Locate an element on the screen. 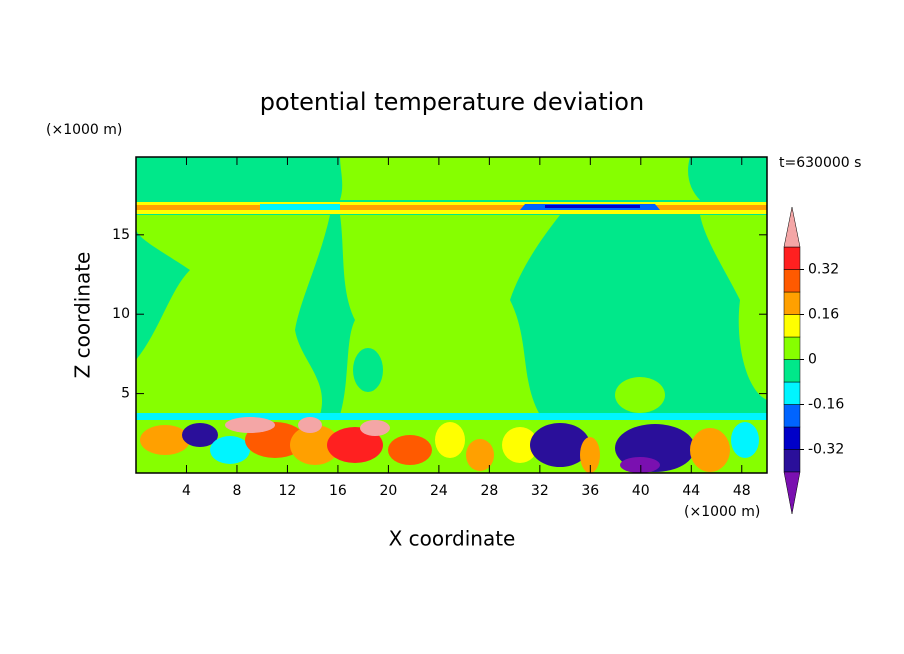  x-unit: (×1000 m) is located at coordinates (722, 512).